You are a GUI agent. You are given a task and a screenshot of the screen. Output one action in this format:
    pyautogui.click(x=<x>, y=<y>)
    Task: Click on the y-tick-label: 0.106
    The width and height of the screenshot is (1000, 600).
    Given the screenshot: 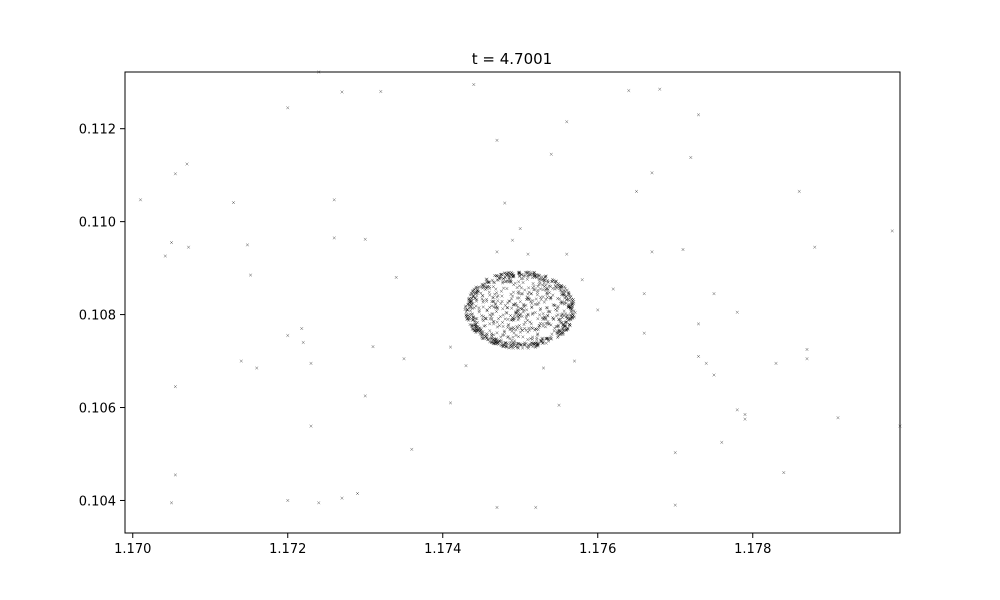 What is the action you would take?
    pyautogui.click(x=97, y=409)
    